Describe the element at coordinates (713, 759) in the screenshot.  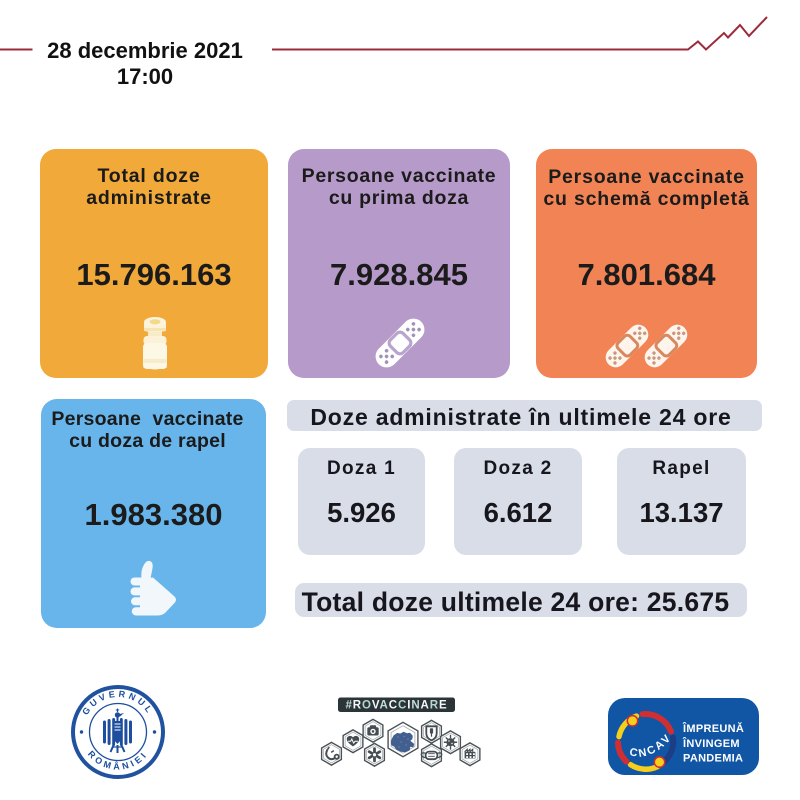
I see `svg-text: PANDEMIA` at that location.